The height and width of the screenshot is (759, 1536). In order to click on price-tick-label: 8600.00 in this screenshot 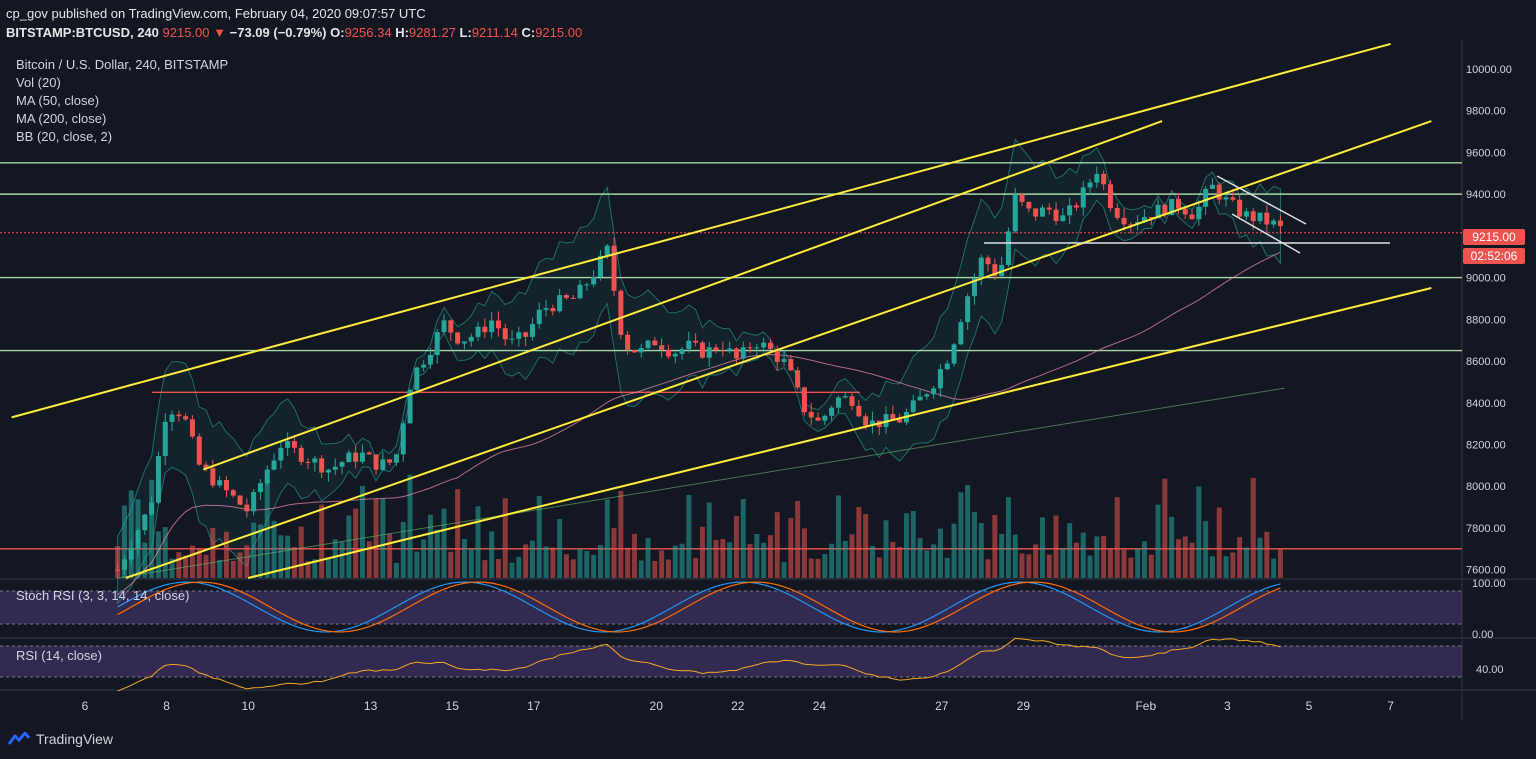, I will do `click(1486, 362)`.